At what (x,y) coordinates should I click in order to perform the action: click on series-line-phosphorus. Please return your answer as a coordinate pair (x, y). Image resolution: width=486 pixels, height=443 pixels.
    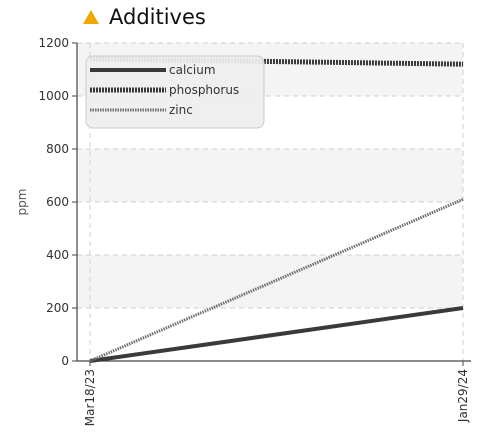
    Looking at the image, I should click on (276, 61).